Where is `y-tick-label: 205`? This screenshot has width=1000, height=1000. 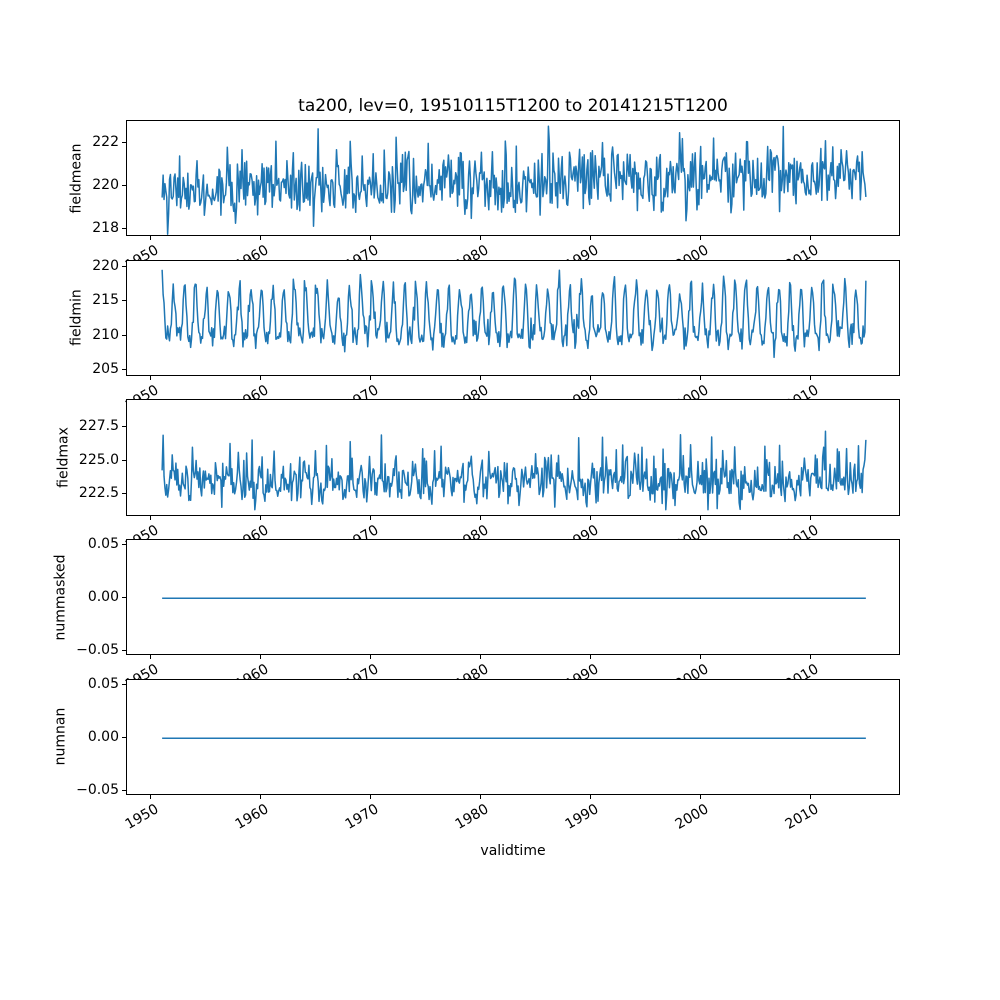 y-tick-label: 205 is located at coordinates (105, 369).